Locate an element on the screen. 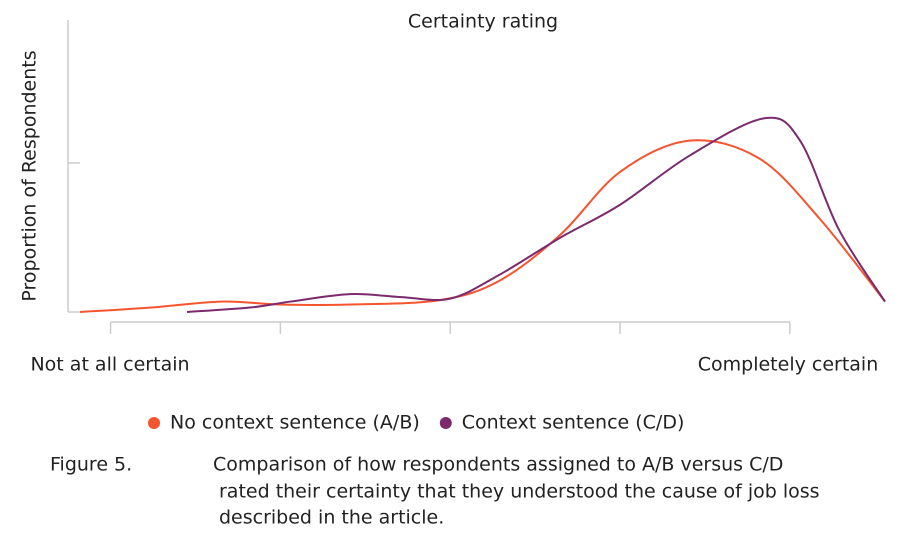 This screenshot has width=900, height=540. legend-label: Context sentence (C/D) is located at coordinates (573, 423).